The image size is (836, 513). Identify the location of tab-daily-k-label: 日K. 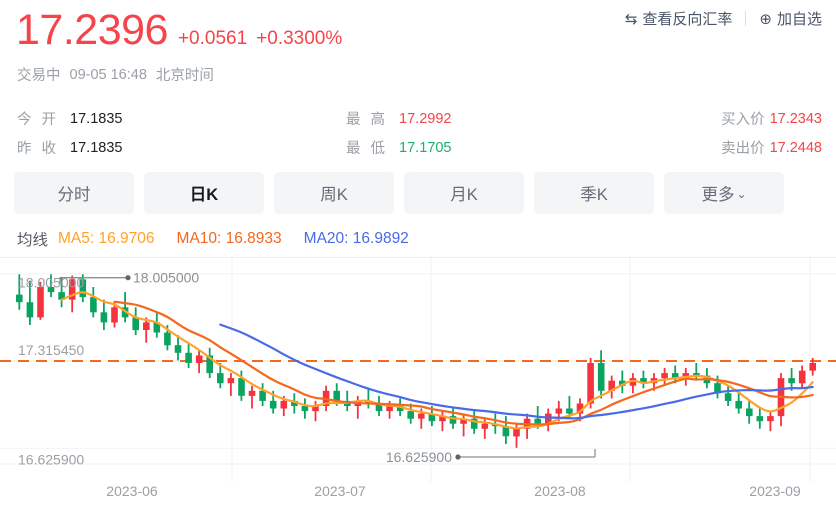
(204, 195).